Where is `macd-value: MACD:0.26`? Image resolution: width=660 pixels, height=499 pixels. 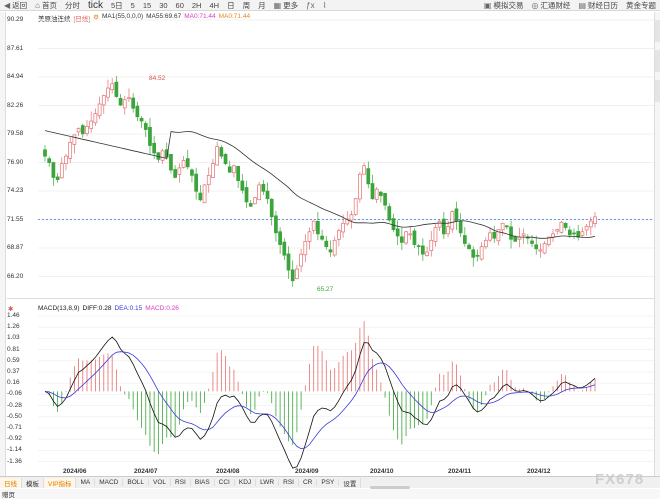
macd-value: MACD:0.26 is located at coordinates (162, 308).